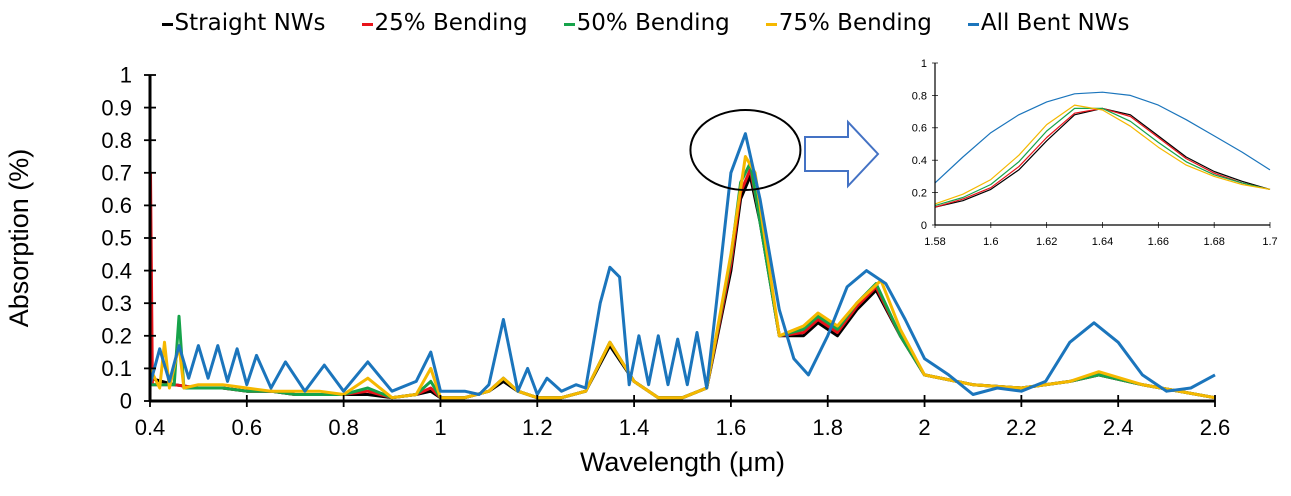  What do you see at coordinates (682, 462) in the screenshot?
I see `x-axis-title: Wavelength (μm)` at bounding box center [682, 462].